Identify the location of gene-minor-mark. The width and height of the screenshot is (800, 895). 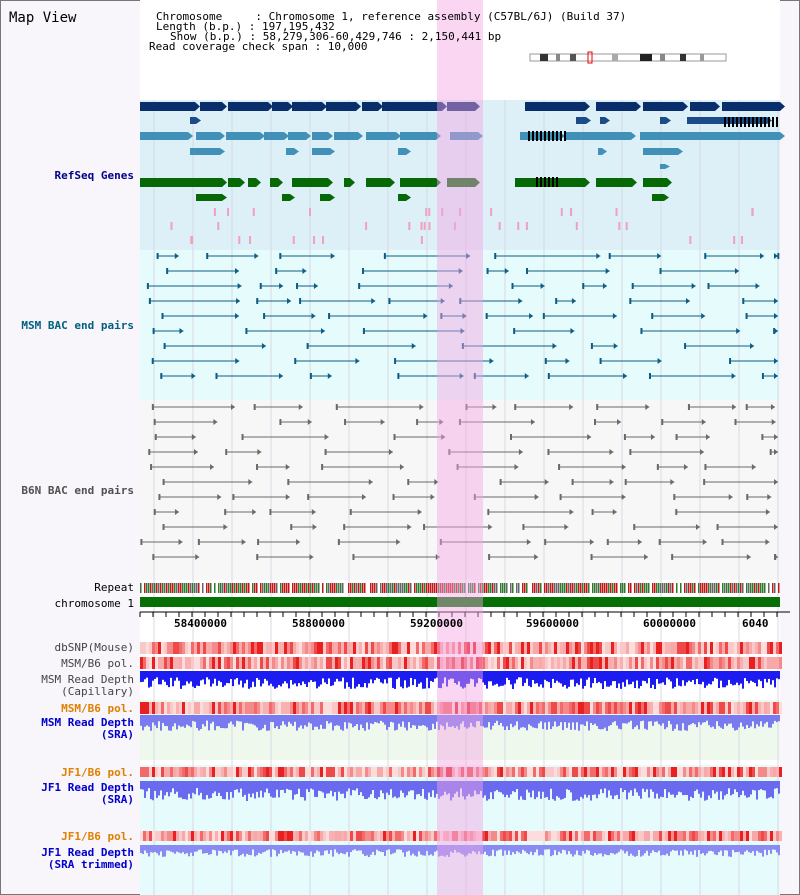
(491, 212).